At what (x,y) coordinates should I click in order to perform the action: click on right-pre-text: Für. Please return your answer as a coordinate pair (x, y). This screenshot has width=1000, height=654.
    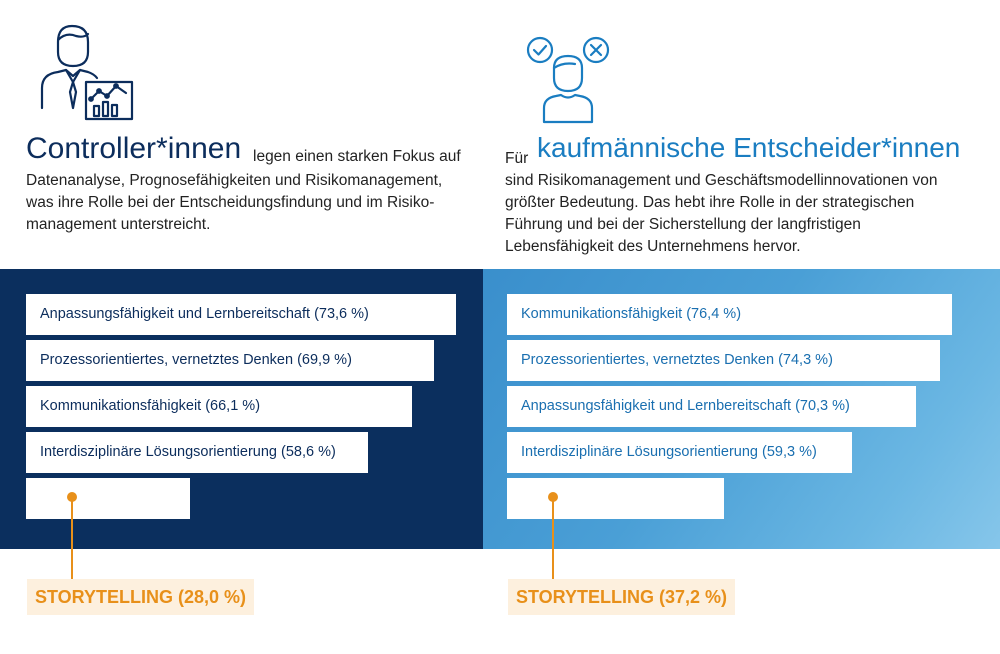
    Looking at the image, I should click on (517, 158).